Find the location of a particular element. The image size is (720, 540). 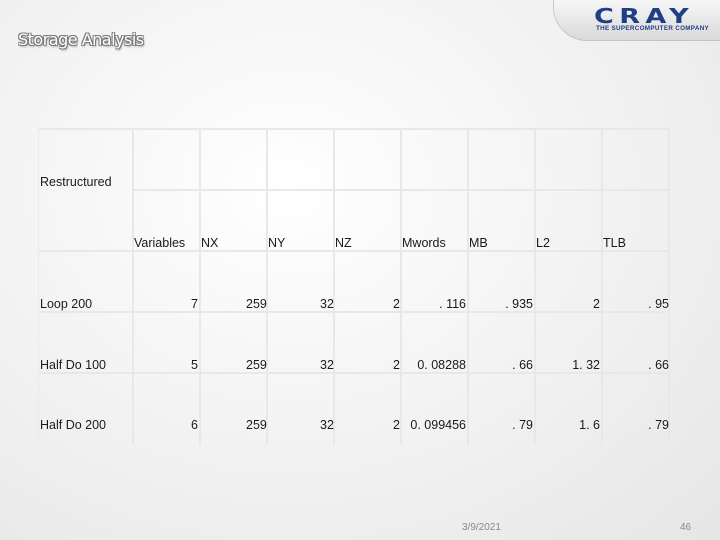

footer-date: 3/9/2021 is located at coordinates (481, 527).